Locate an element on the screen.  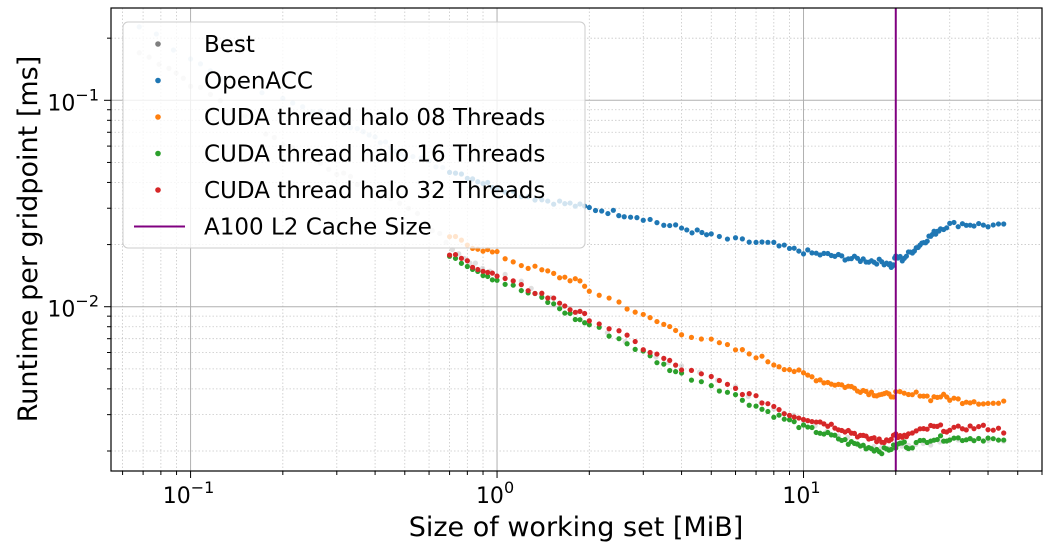
y-tick-label: 10−1 is located at coordinates (73, 100).